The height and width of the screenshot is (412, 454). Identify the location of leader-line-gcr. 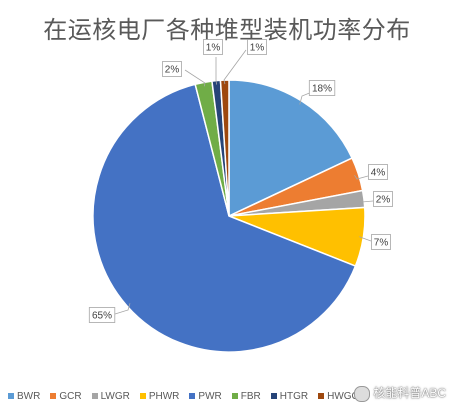
(361, 177).